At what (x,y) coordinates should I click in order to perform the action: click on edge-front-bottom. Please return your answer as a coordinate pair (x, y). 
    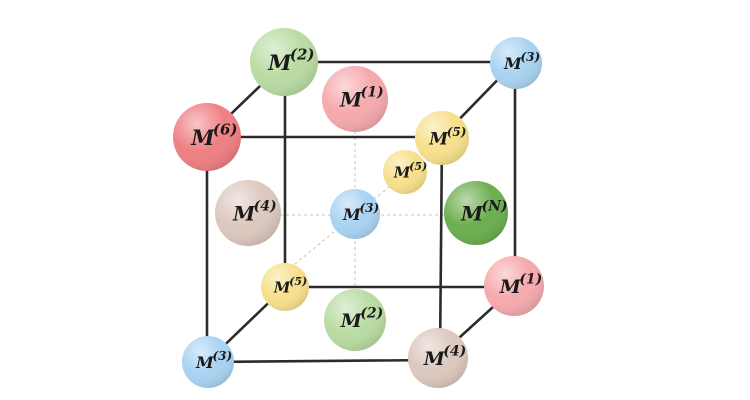
    Looking at the image, I should click on (322, 361).